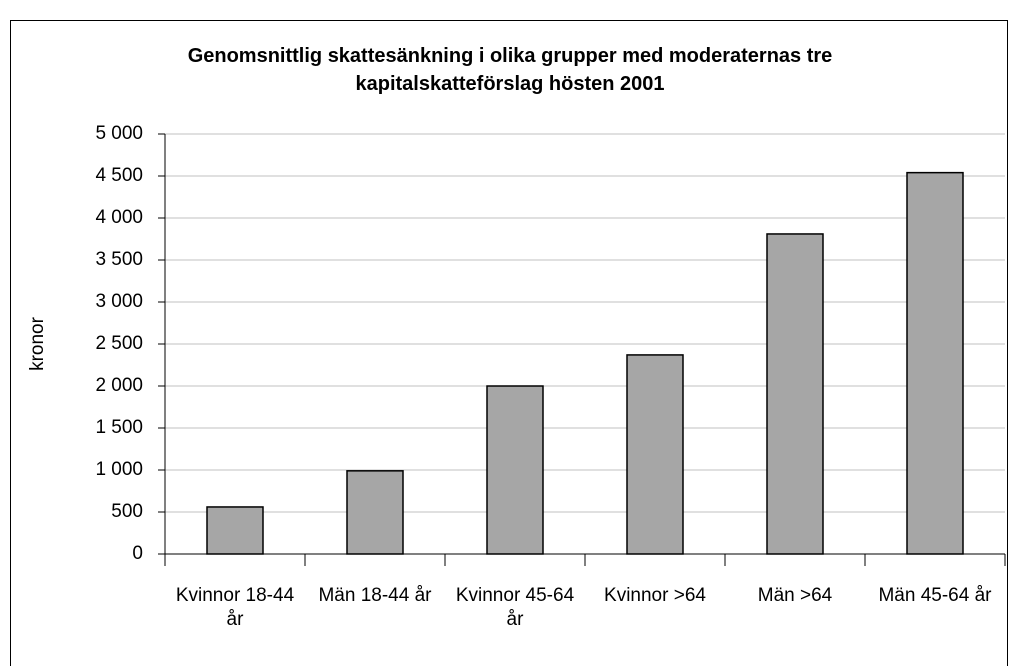 This screenshot has width=1009, height=666. What do you see at coordinates (515, 607) in the screenshot?
I see `x-tick-label: Kvinnor 45-64 år` at bounding box center [515, 607].